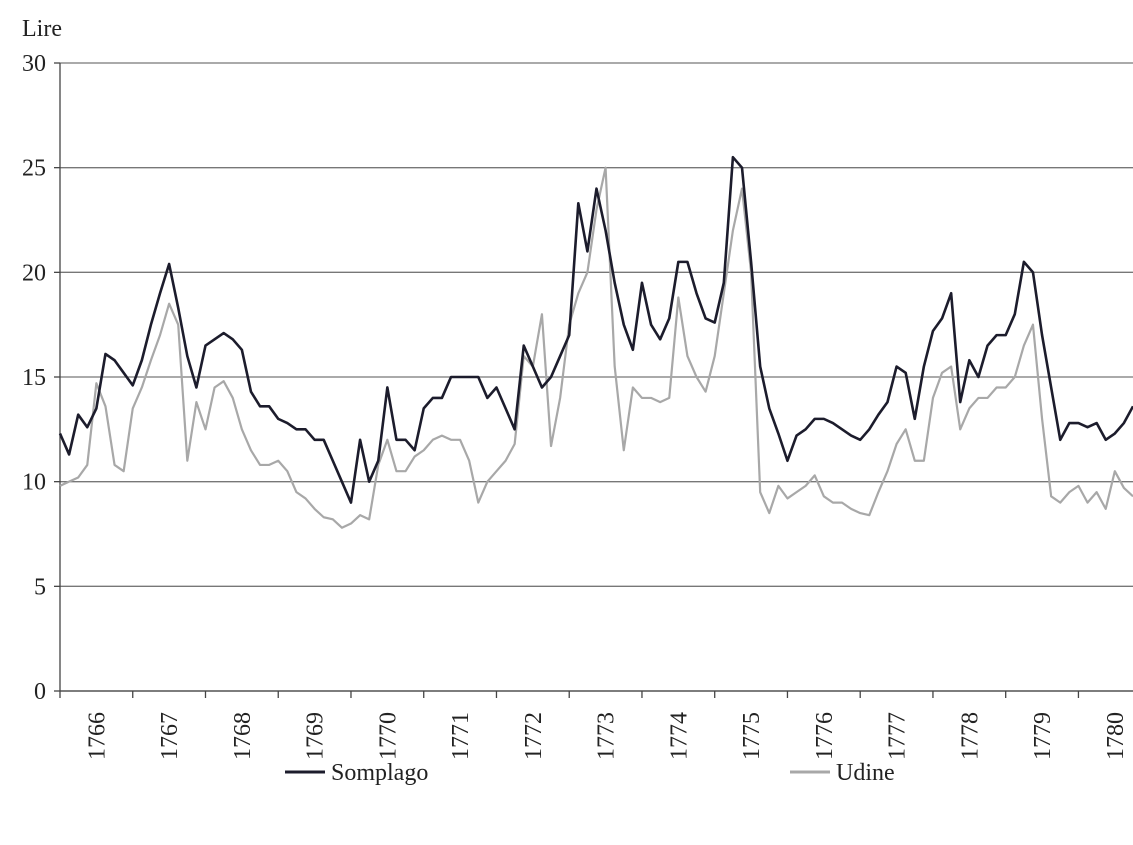 The height and width of the screenshot is (845, 1133). What do you see at coordinates (607, 736) in the screenshot?
I see `x-tick-label: 1773` at bounding box center [607, 736].